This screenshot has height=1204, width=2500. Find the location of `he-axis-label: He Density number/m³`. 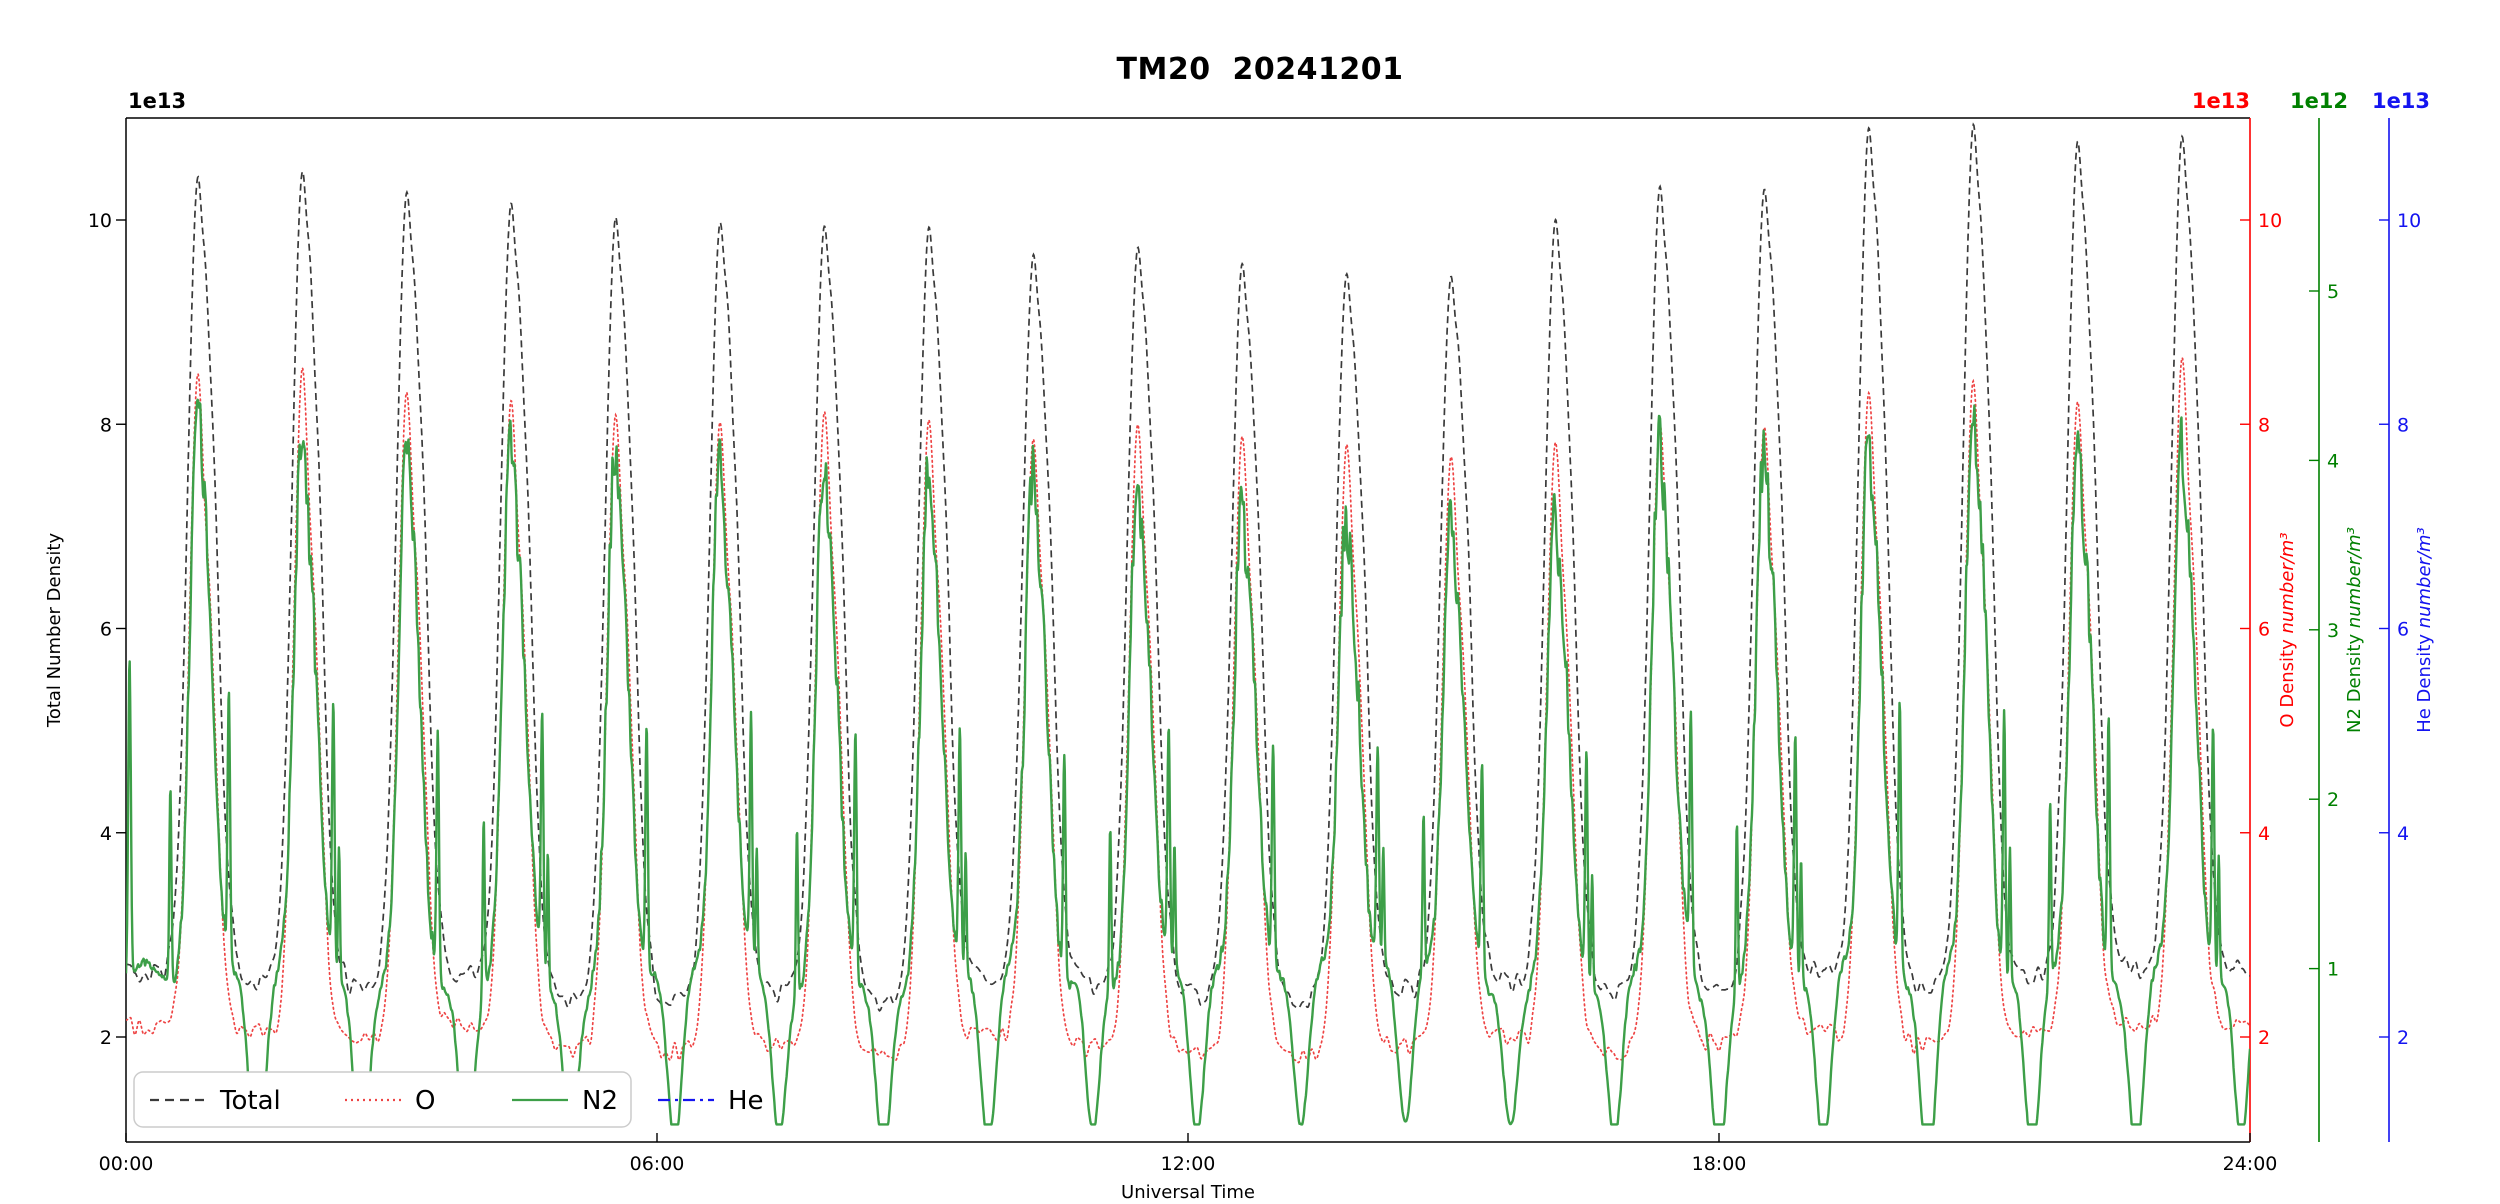

he-axis-label: He Density number/m³ is located at coordinates (2424, 630).